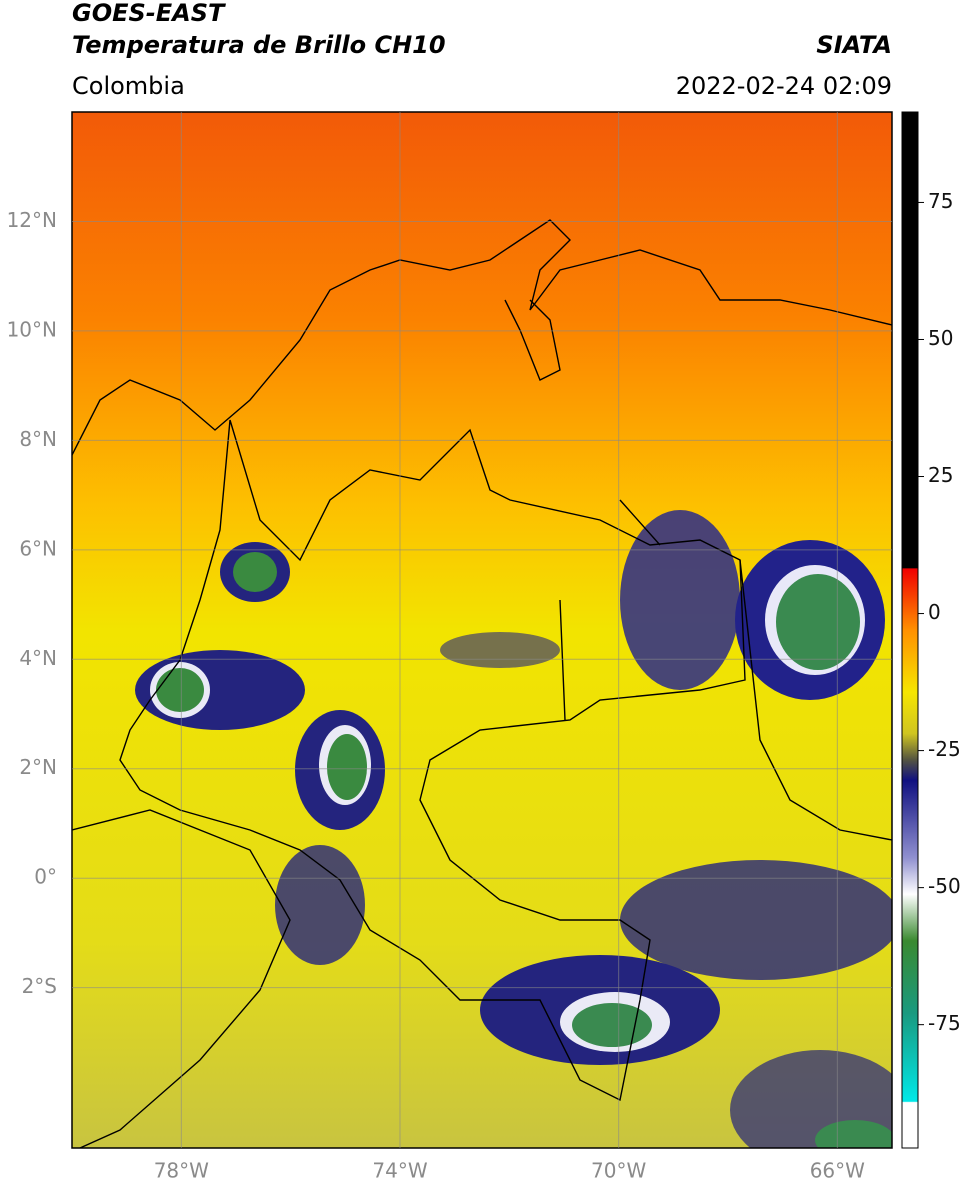 This screenshot has width=966, height=1194. I want to click on subtitle: Temperatura de Brillo CH10, so click(259, 45).